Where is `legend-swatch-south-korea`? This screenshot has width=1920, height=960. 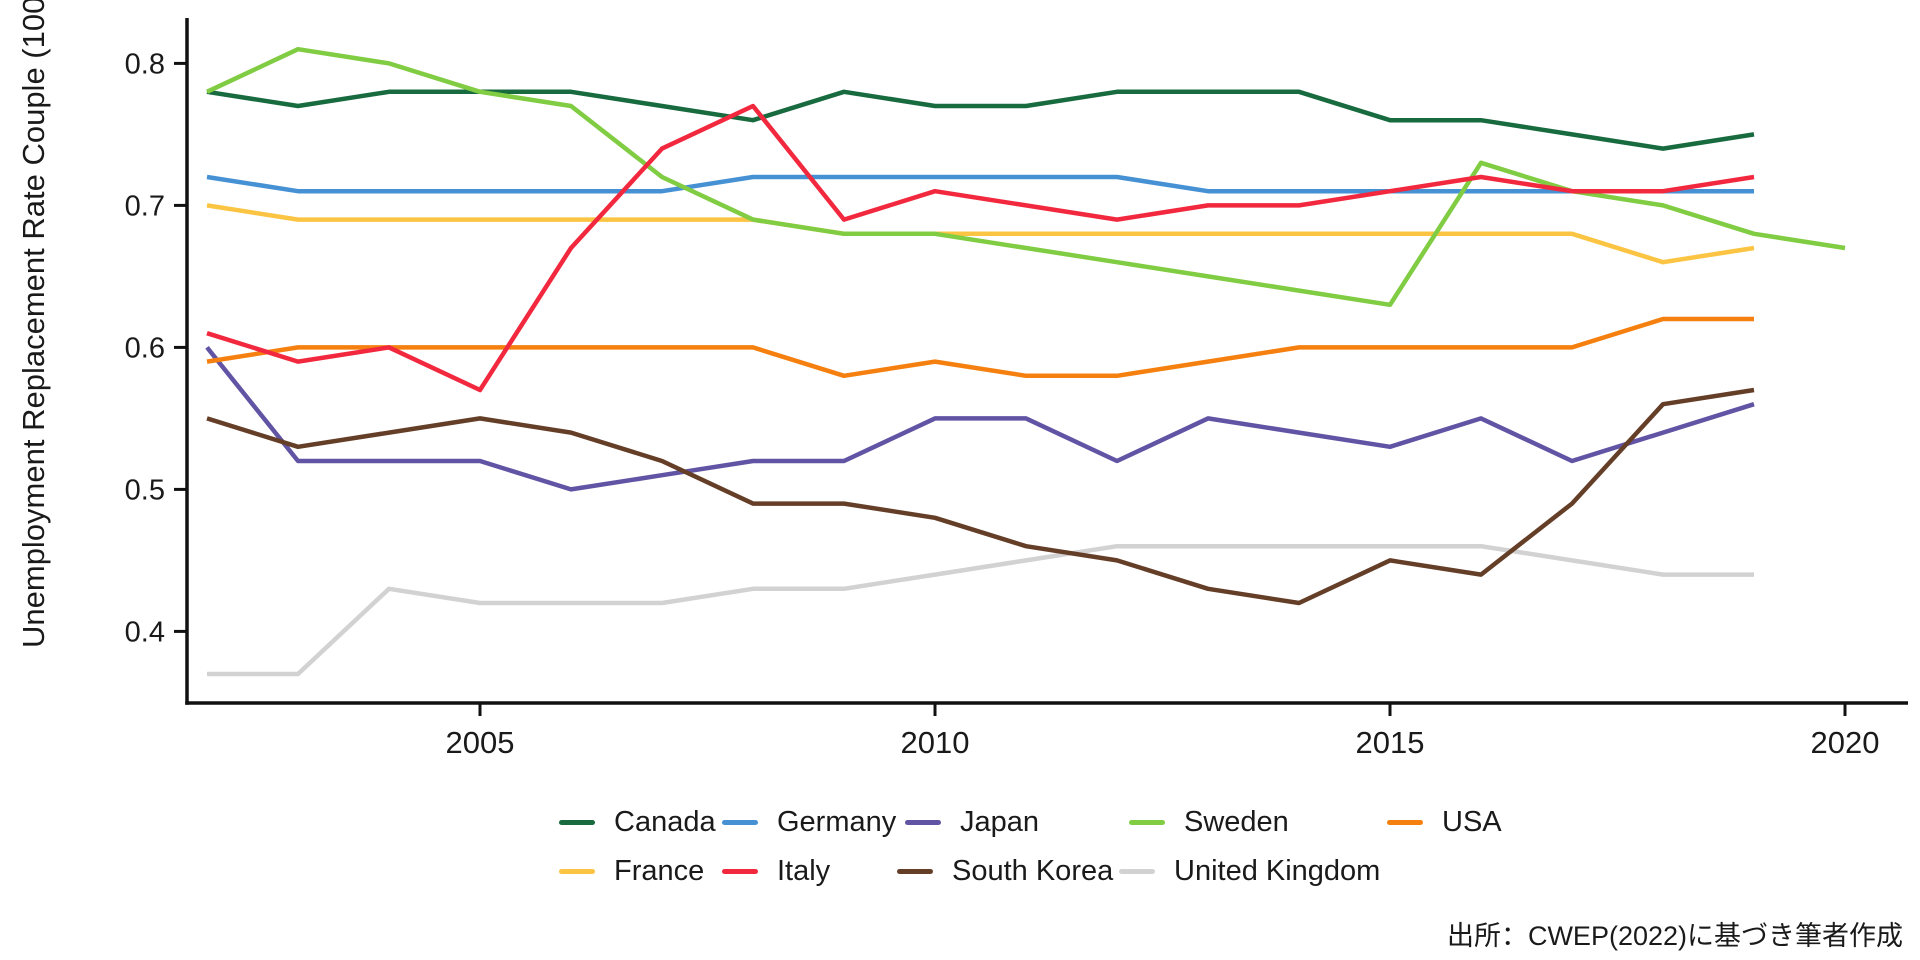
legend-swatch-south-korea is located at coordinates (915, 871).